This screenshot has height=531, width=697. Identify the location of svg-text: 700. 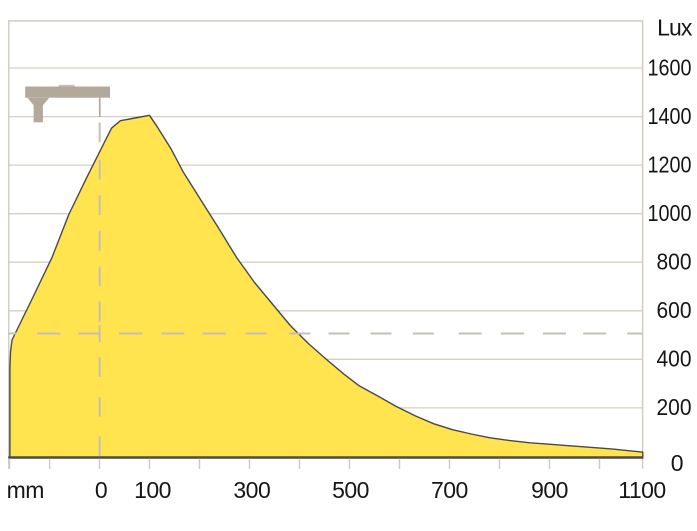
(449, 490).